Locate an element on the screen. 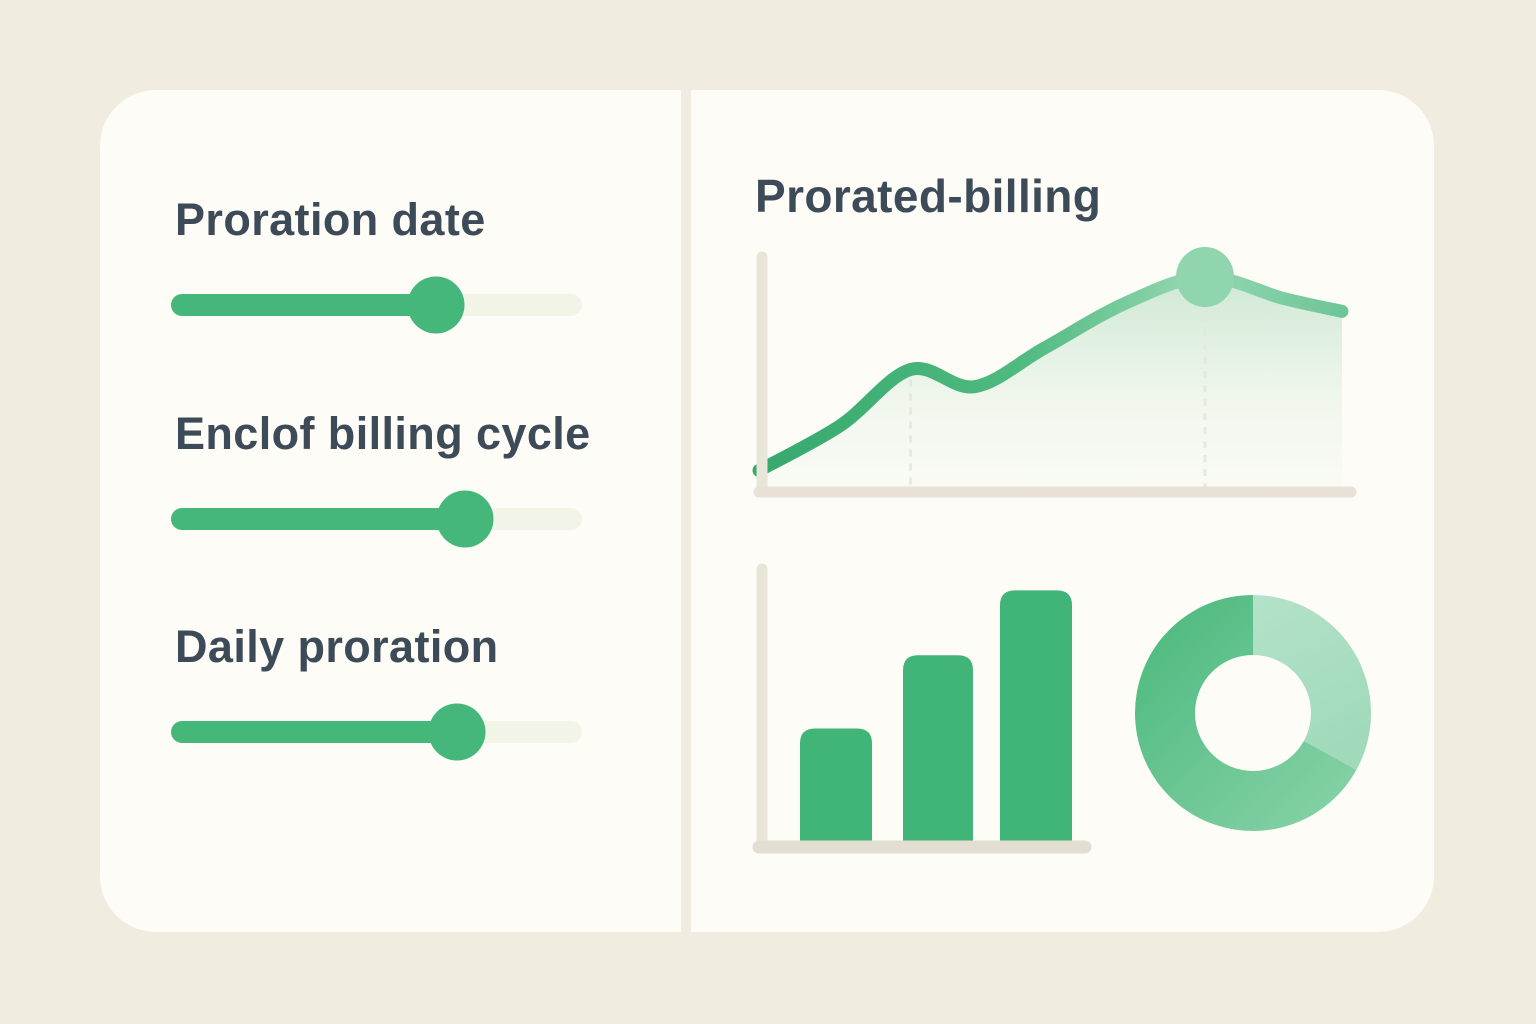 Image resolution: width=1536 pixels, height=1024 pixels. bar-chart is located at coordinates (922, 708).